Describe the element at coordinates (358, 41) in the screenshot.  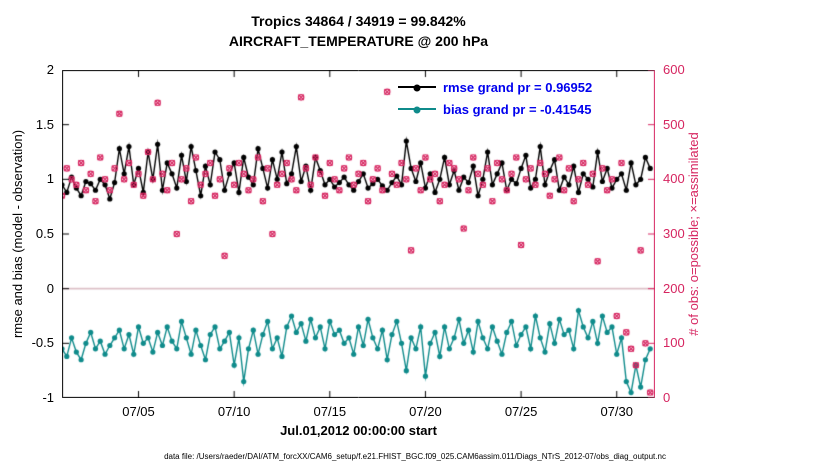
I see `chart-subtitle: AIRCRAFT_TEMPERATURE @ 200 hPa` at that location.